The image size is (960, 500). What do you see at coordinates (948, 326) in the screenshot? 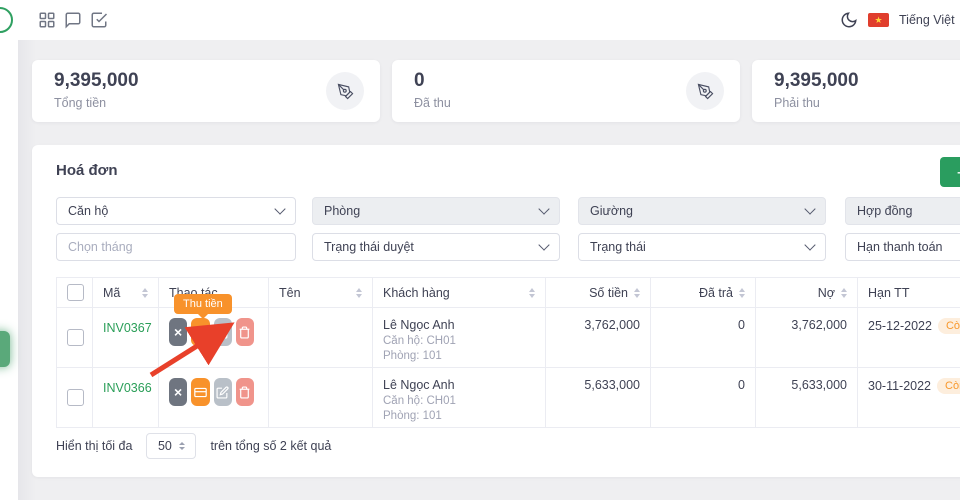
I see `days-left-badge: Còn 29 ngày` at bounding box center [948, 326].